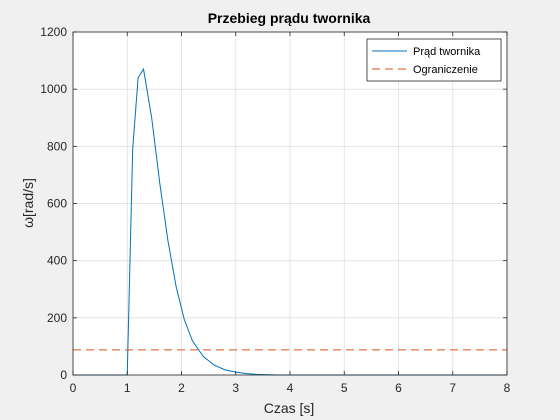 Image resolution: width=560 pixels, height=420 pixels. What do you see at coordinates (57, 318) in the screenshot?
I see `y-tick-label: 200` at bounding box center [57, 318].